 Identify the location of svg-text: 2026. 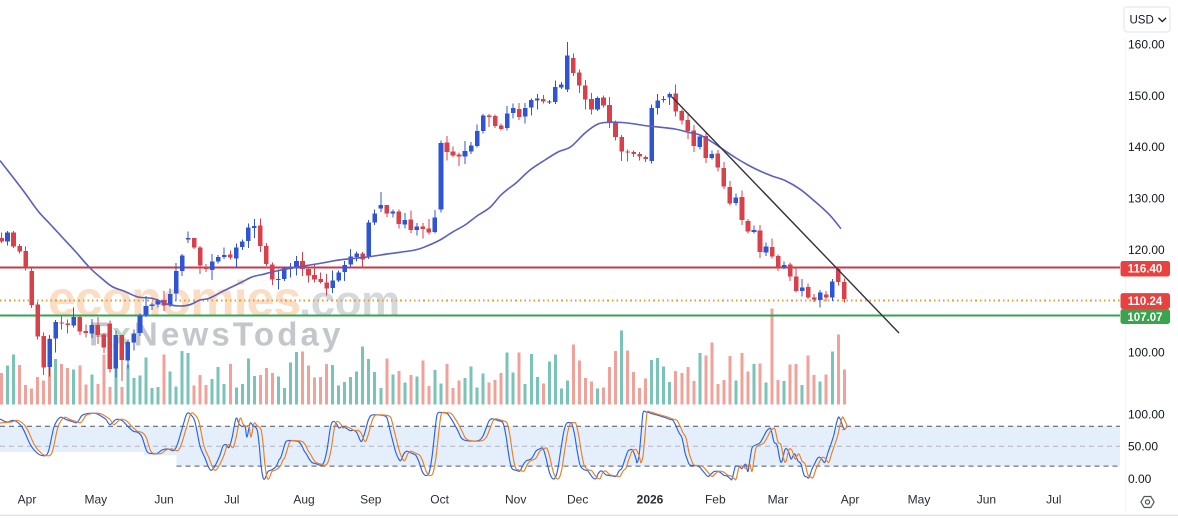
(650, 500).